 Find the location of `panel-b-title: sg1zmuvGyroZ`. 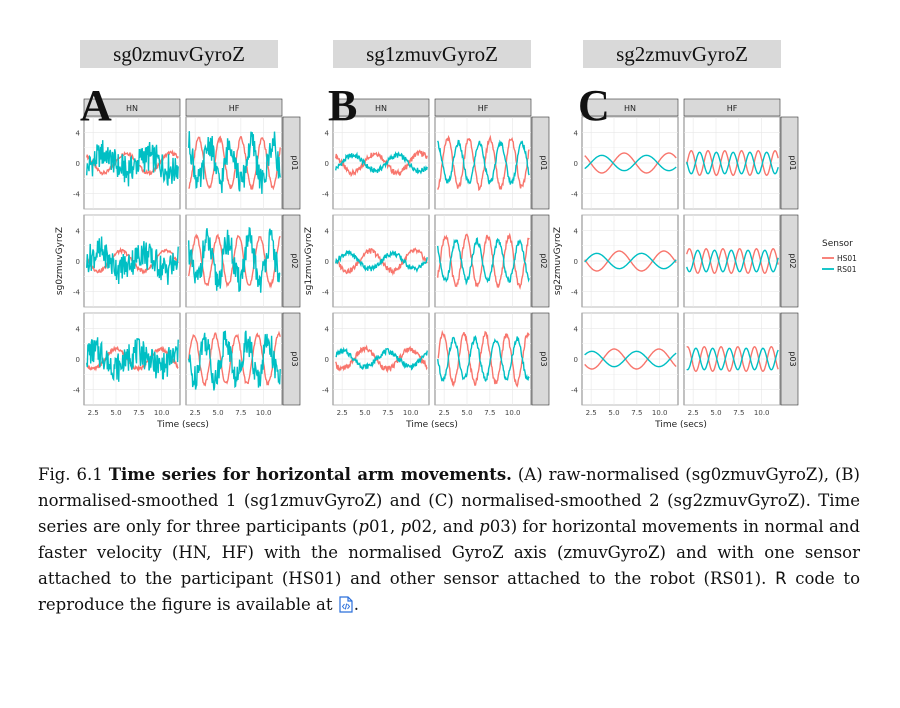

panel-b-title: sg1zmuvGyroZ is located at coordinates (432, 54).